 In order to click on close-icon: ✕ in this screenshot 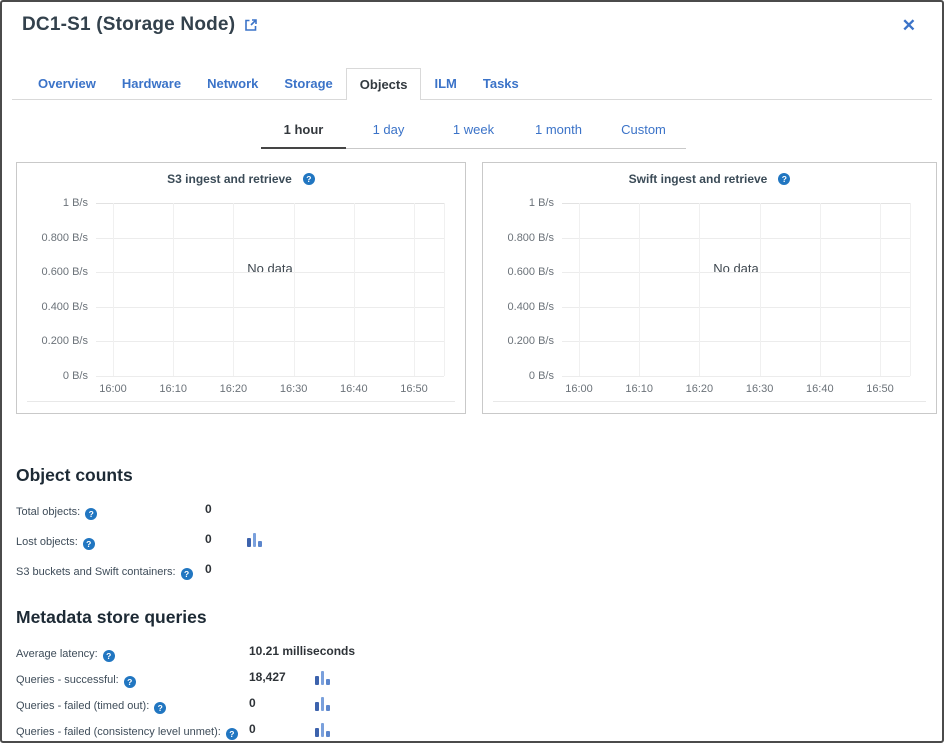, I will do `click(908, 25)`.